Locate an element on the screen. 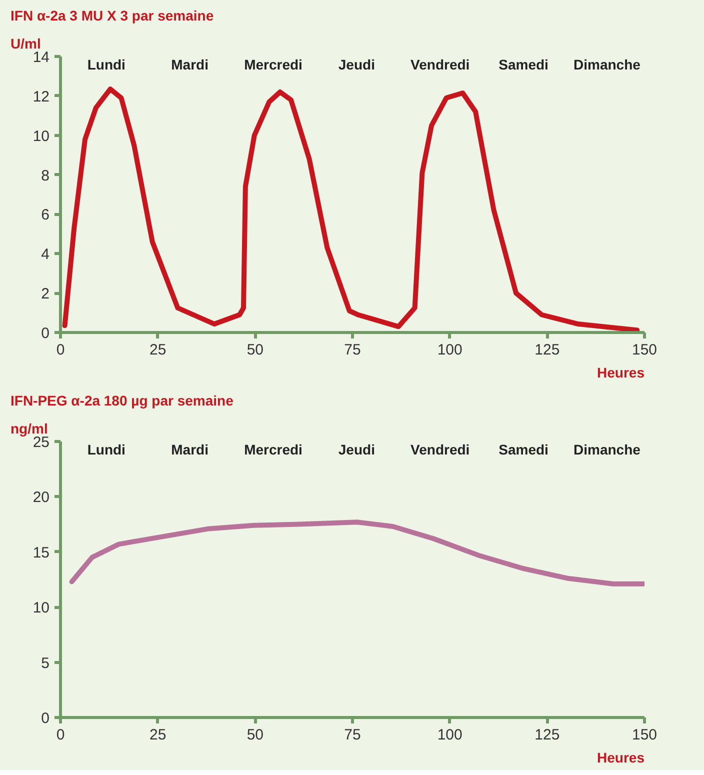 The image size is (704, 775). y-tick-label: 2 is located at coordinates (45, 294).